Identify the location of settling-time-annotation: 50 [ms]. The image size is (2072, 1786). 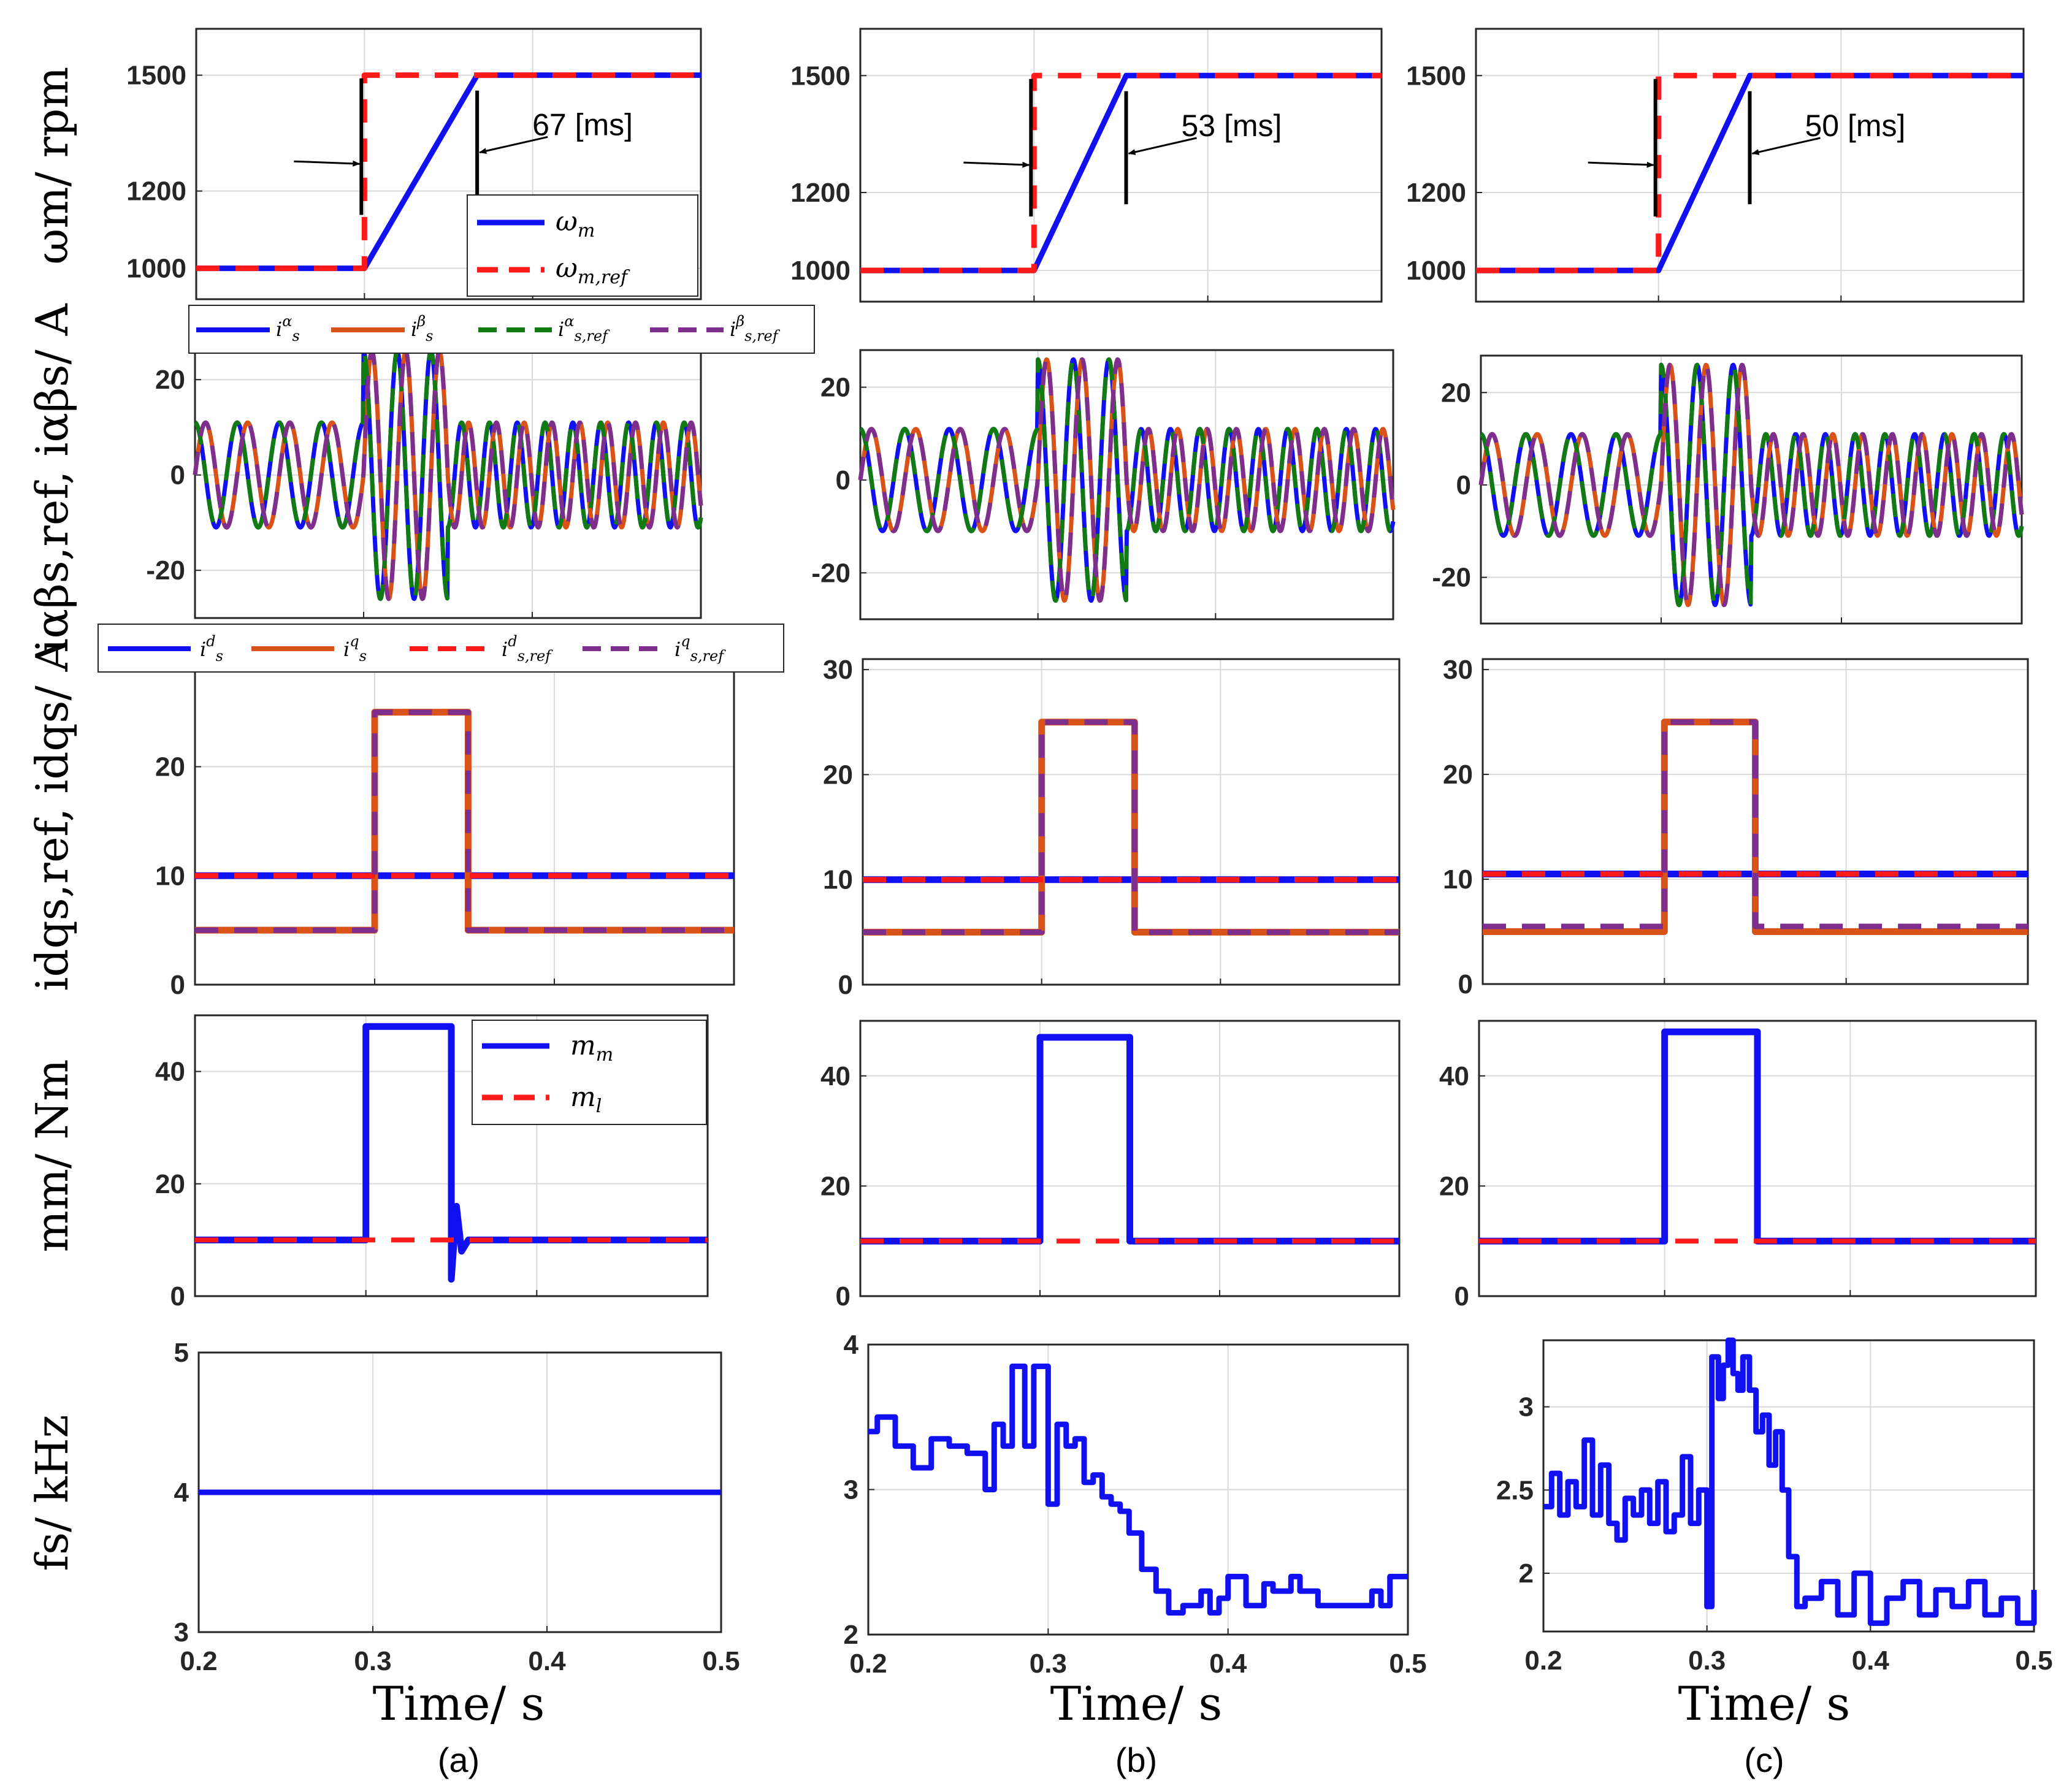
(1855, 126).